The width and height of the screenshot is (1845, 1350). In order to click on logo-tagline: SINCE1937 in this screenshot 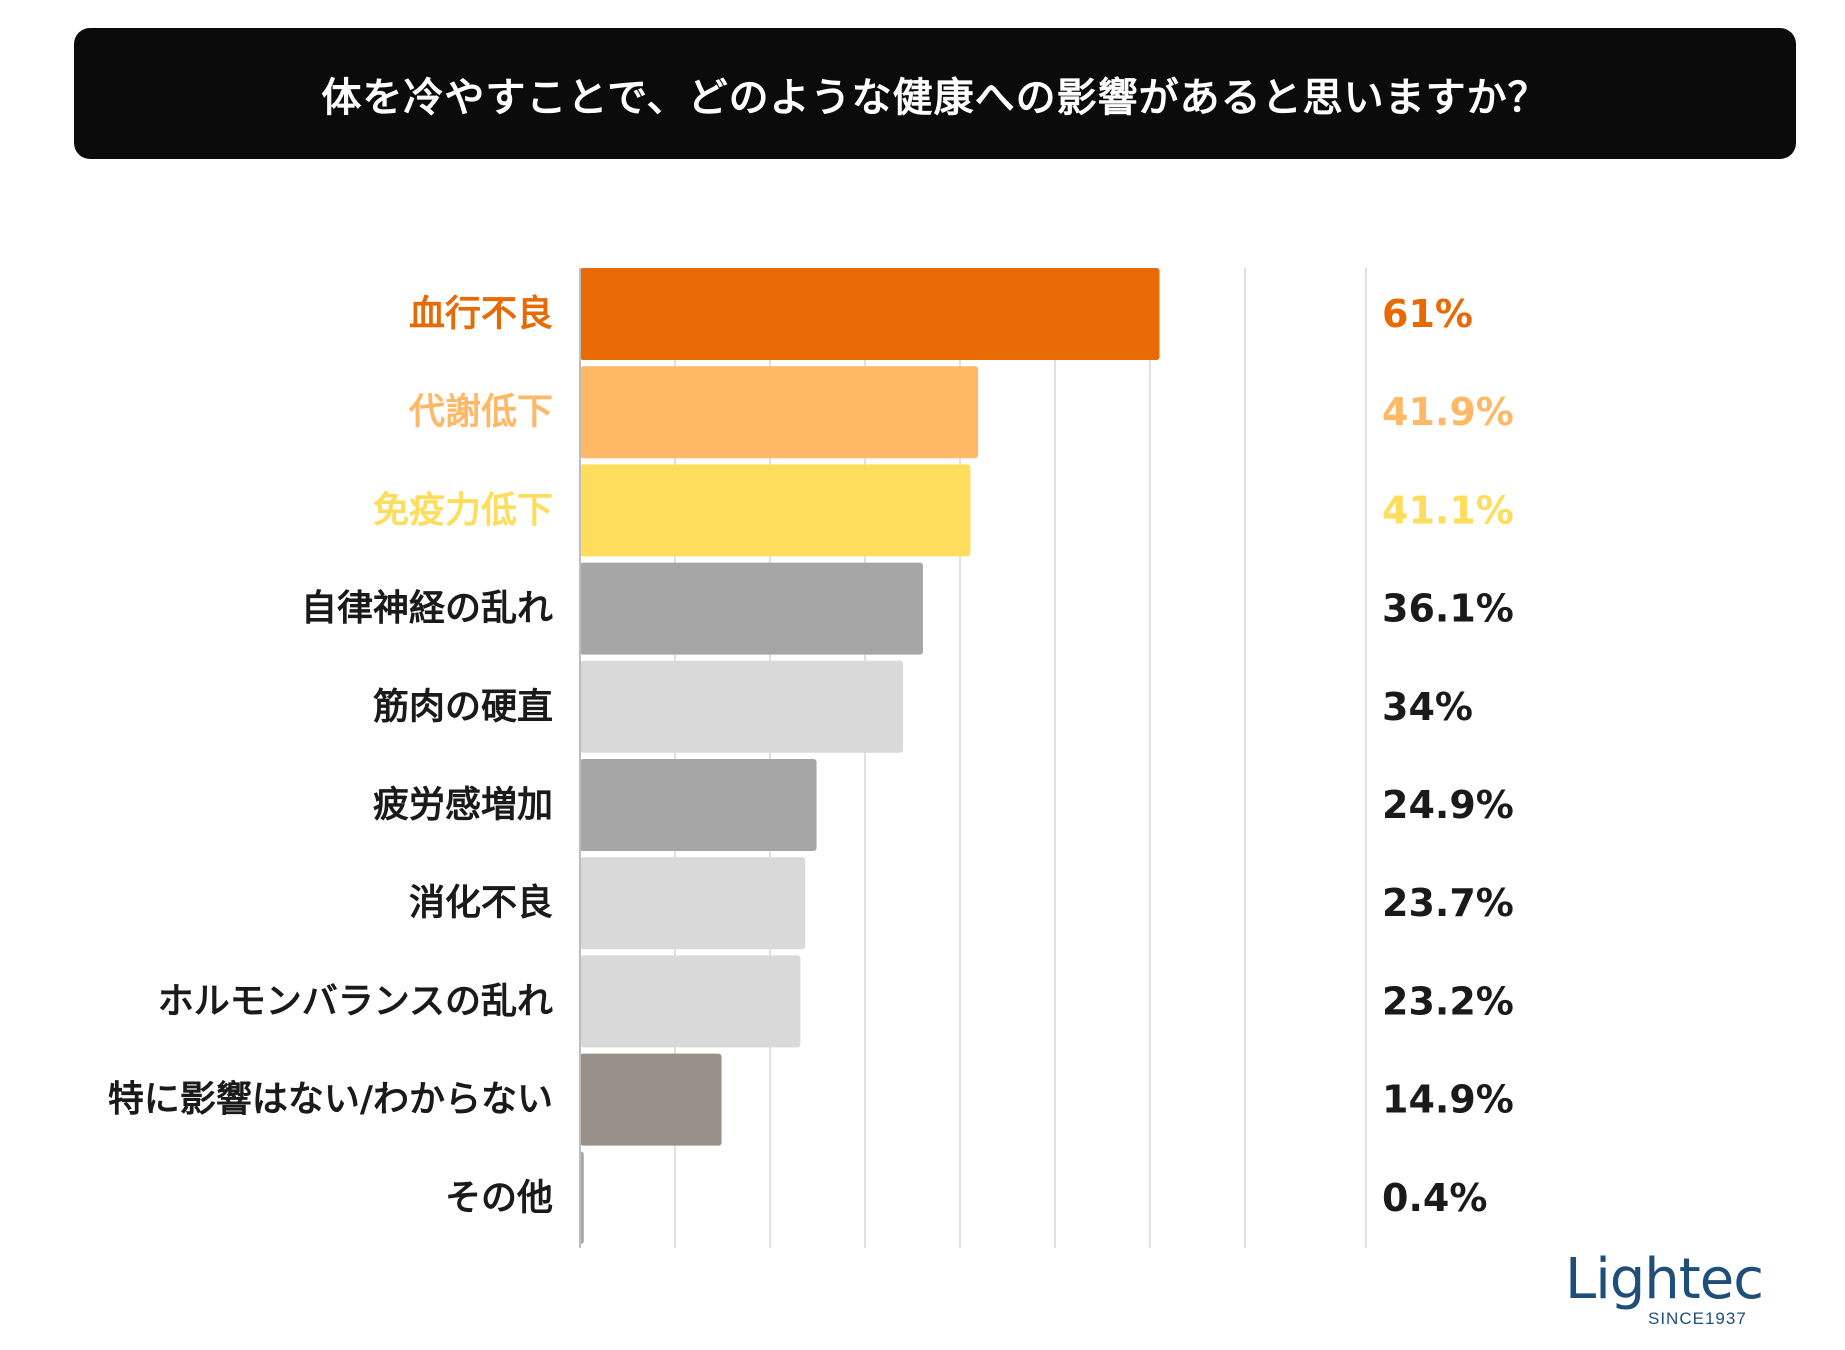, I will do `click(1697, 1318)`.